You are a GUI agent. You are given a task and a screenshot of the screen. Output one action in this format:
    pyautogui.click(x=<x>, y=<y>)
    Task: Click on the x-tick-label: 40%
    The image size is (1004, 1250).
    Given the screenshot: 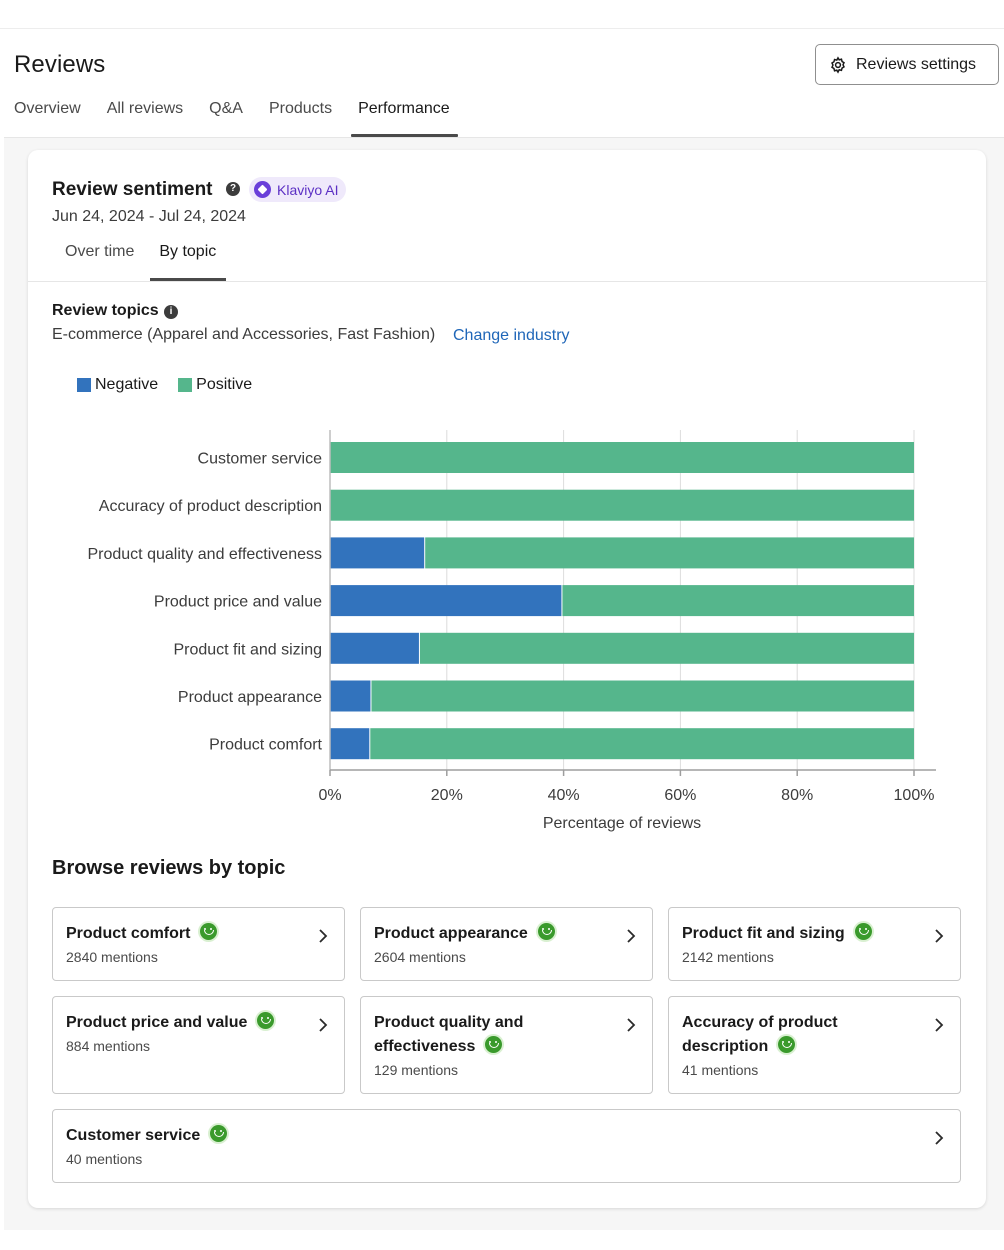 What is the action you would take?
    pyautogui.click(x=564, y=795)
    